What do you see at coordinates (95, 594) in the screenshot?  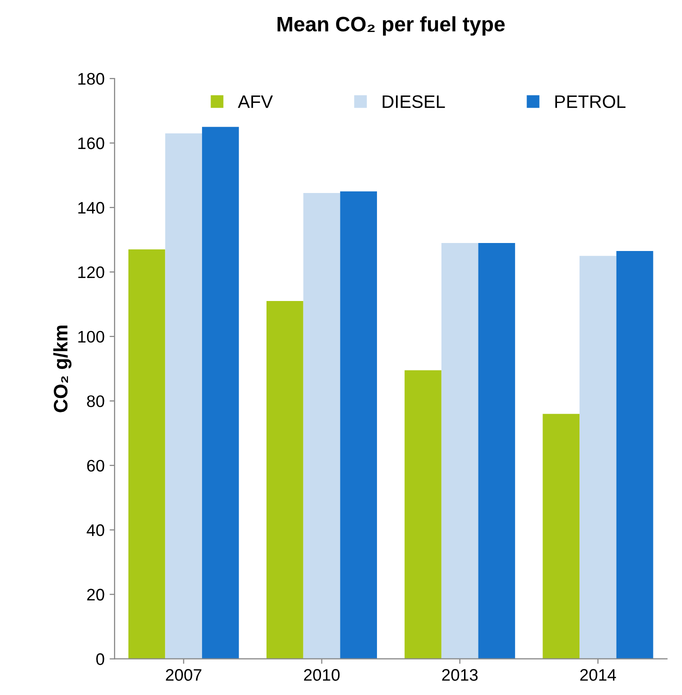 I see `y-tick-label: 20` at bounding box center [95, 594].